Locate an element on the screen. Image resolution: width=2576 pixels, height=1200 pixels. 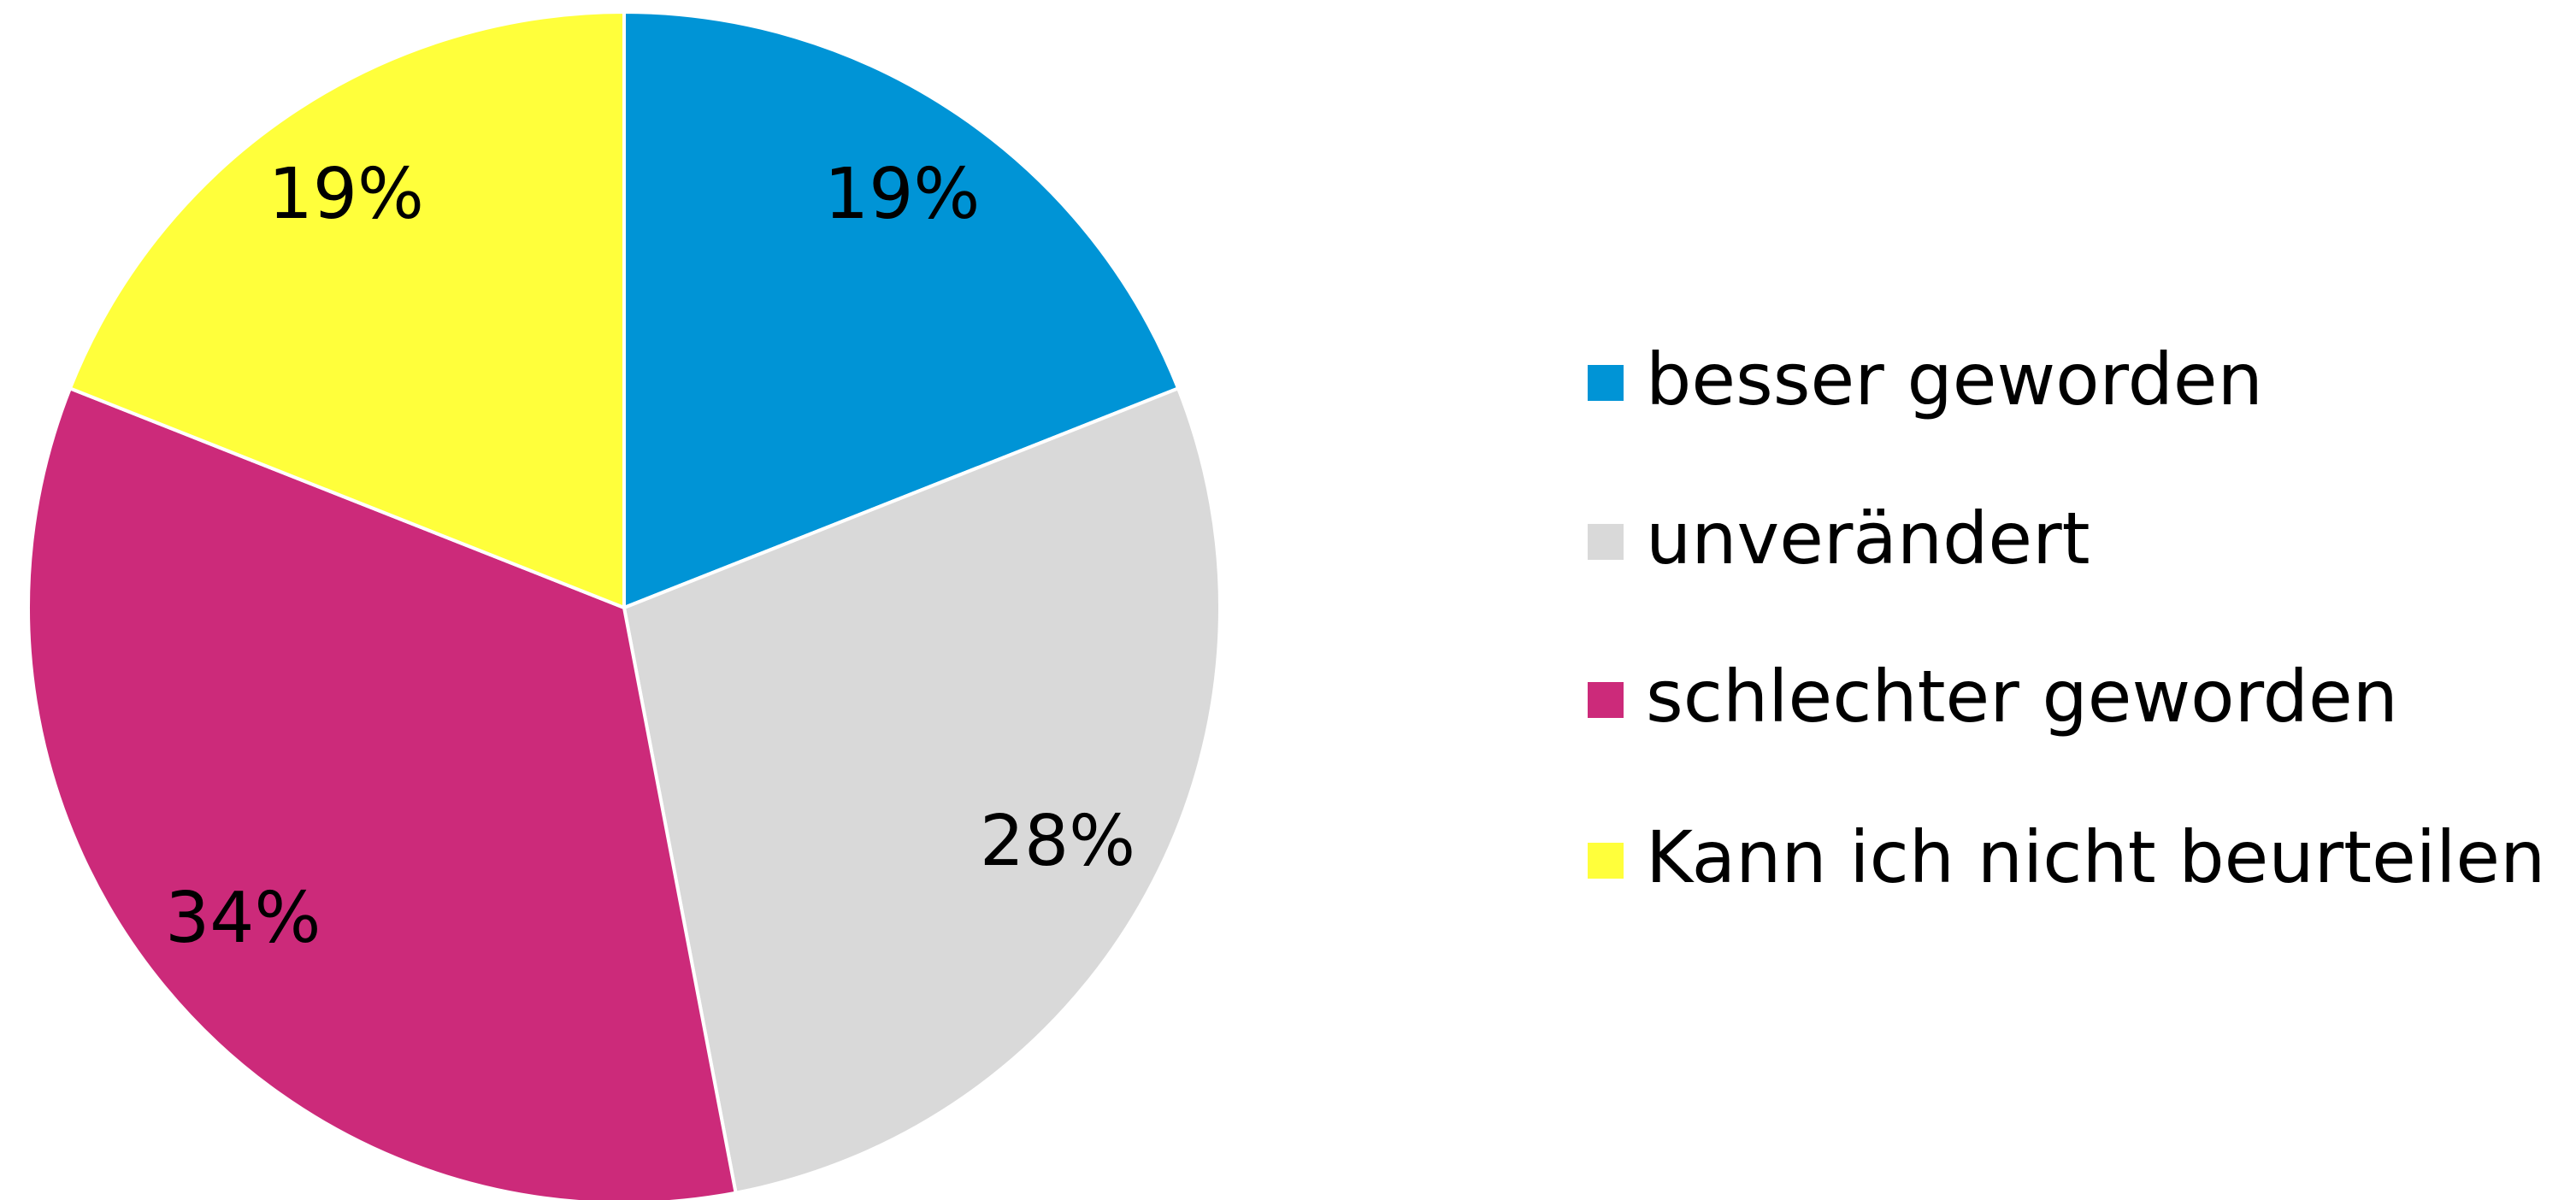
legend-label: schlechter geworden is located at coordinates (2022, 696).